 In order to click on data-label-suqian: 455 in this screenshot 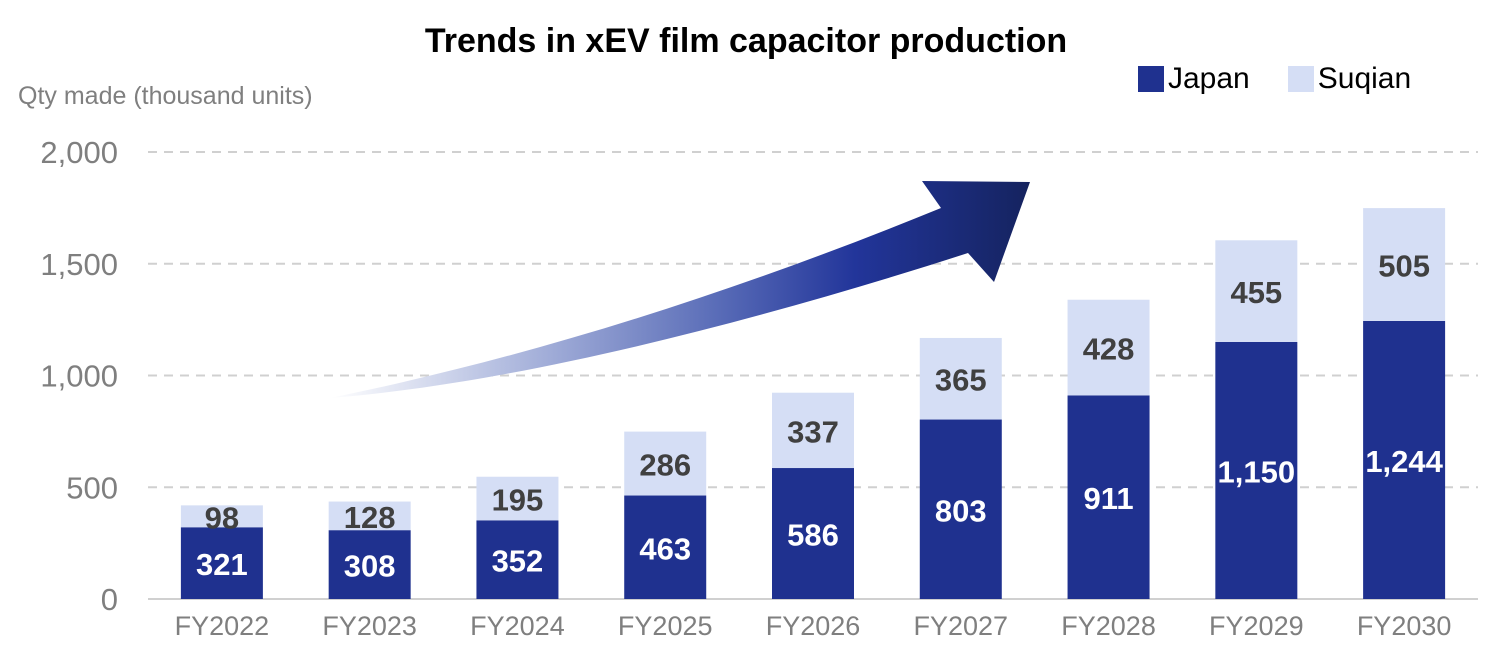, I will do `click(1256, 292)`.